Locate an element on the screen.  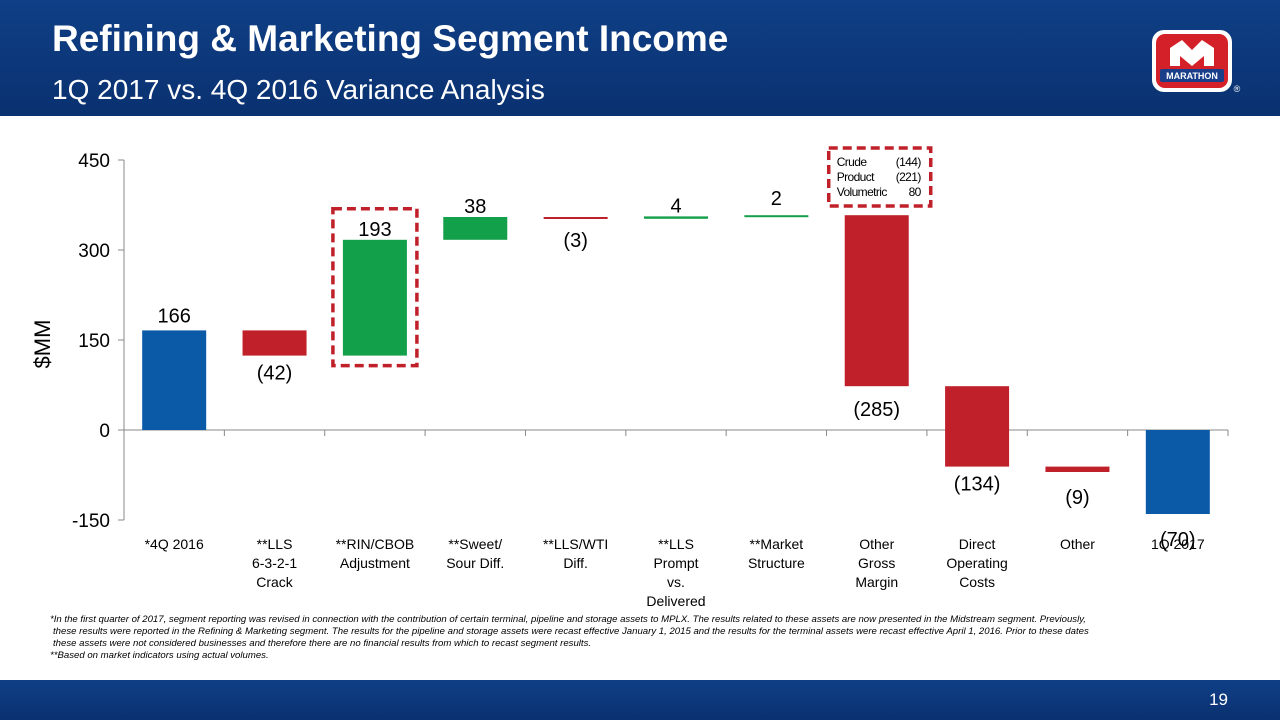
annotation-box is located at coordinates (879, 177).